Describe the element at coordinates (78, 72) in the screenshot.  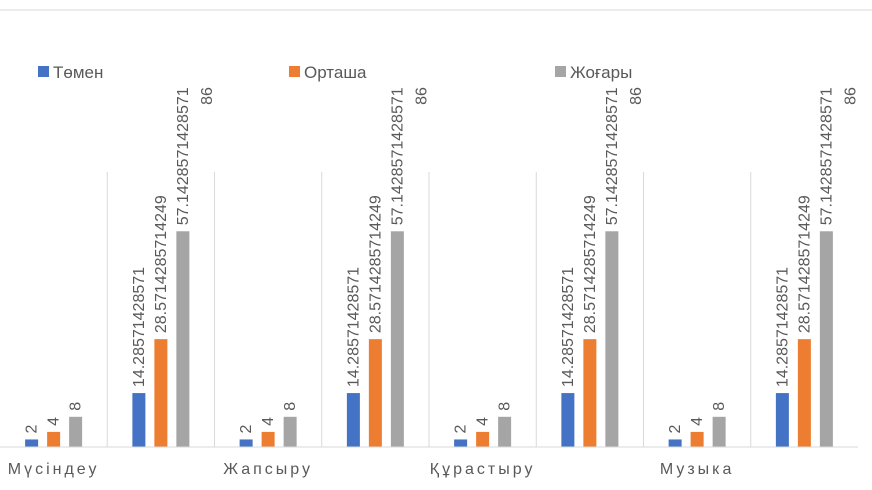
I see `legend-entry: Төмен` at that location.